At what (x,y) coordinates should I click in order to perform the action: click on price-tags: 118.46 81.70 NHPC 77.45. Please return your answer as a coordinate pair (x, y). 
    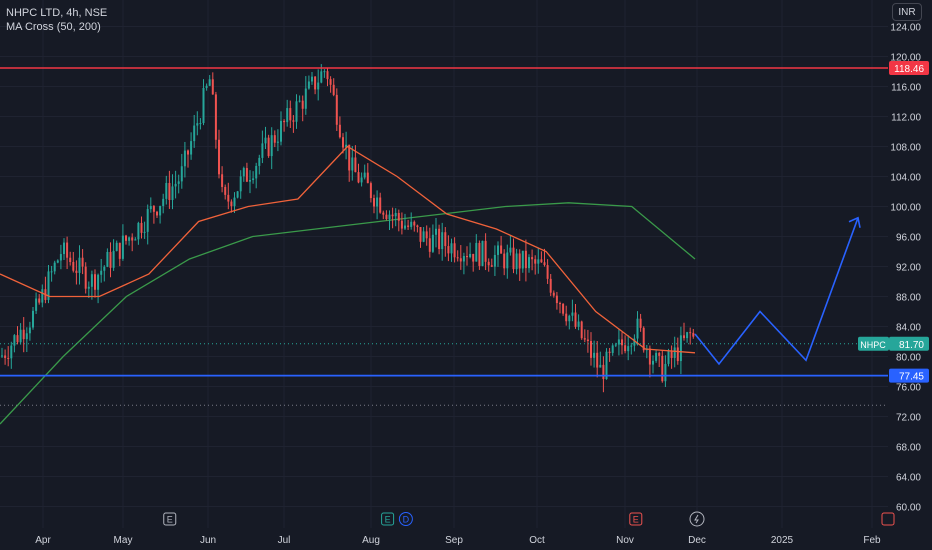
    Looking at the image, I should click on (893, 222).